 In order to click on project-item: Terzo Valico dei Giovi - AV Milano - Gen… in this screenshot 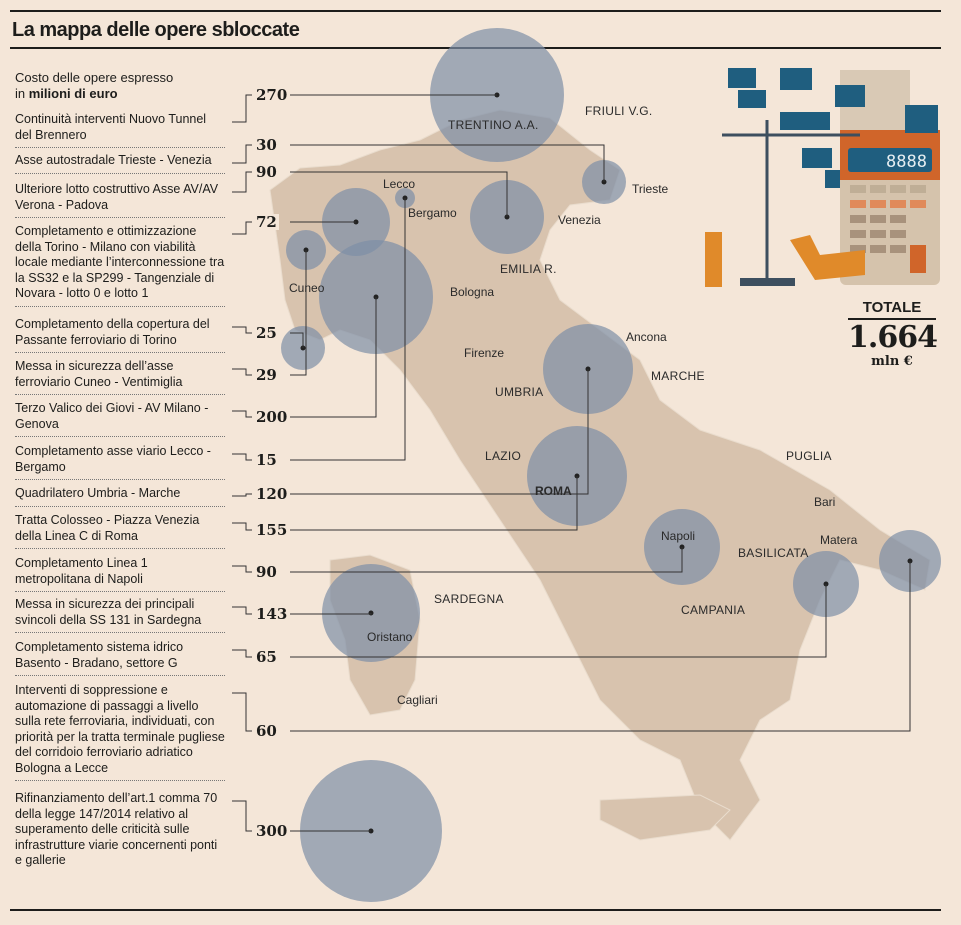, I will do `click(120, 419)`.